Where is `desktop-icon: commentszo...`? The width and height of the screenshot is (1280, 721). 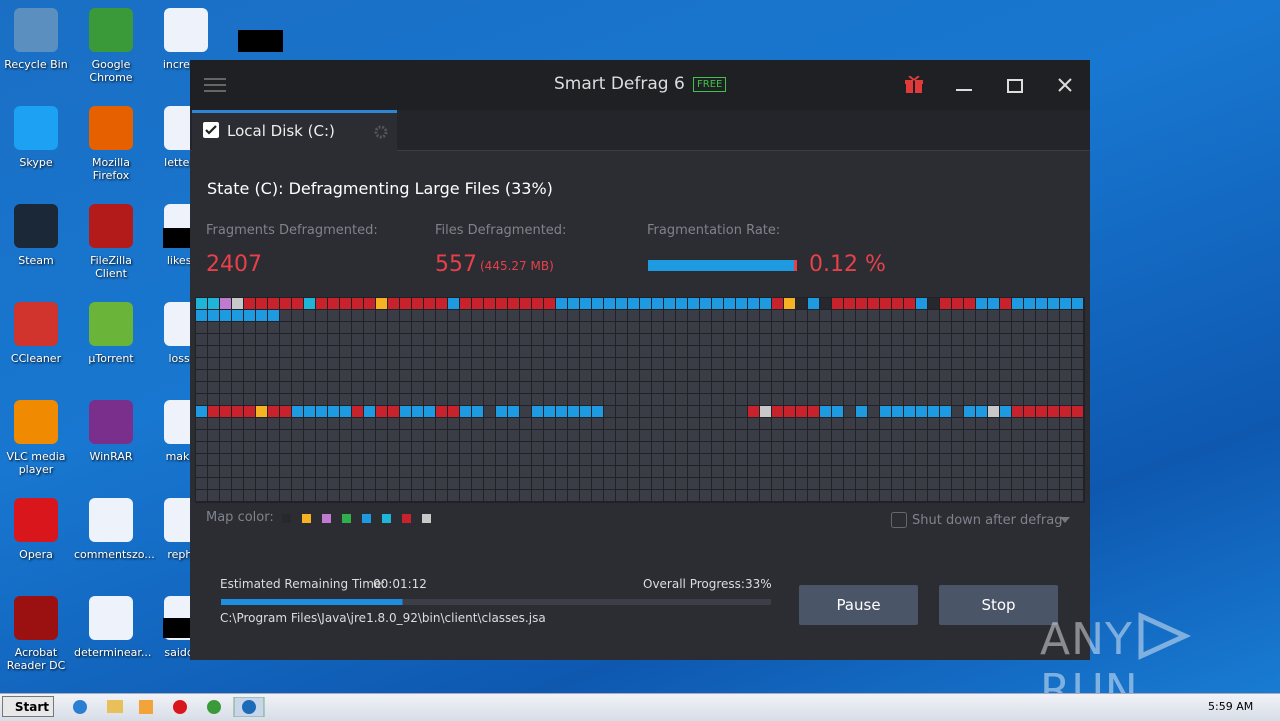
desktop-icon: commentszo... is located at coordinates (114, 529).